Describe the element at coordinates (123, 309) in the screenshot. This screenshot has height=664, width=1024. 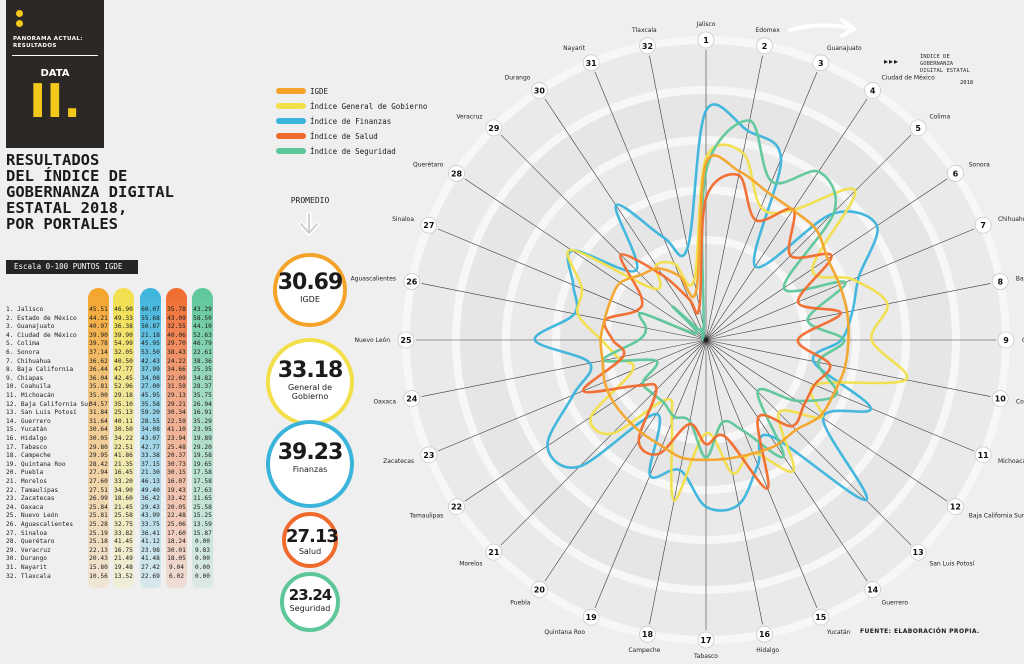
I see `table-cell: 46.90` at that location.